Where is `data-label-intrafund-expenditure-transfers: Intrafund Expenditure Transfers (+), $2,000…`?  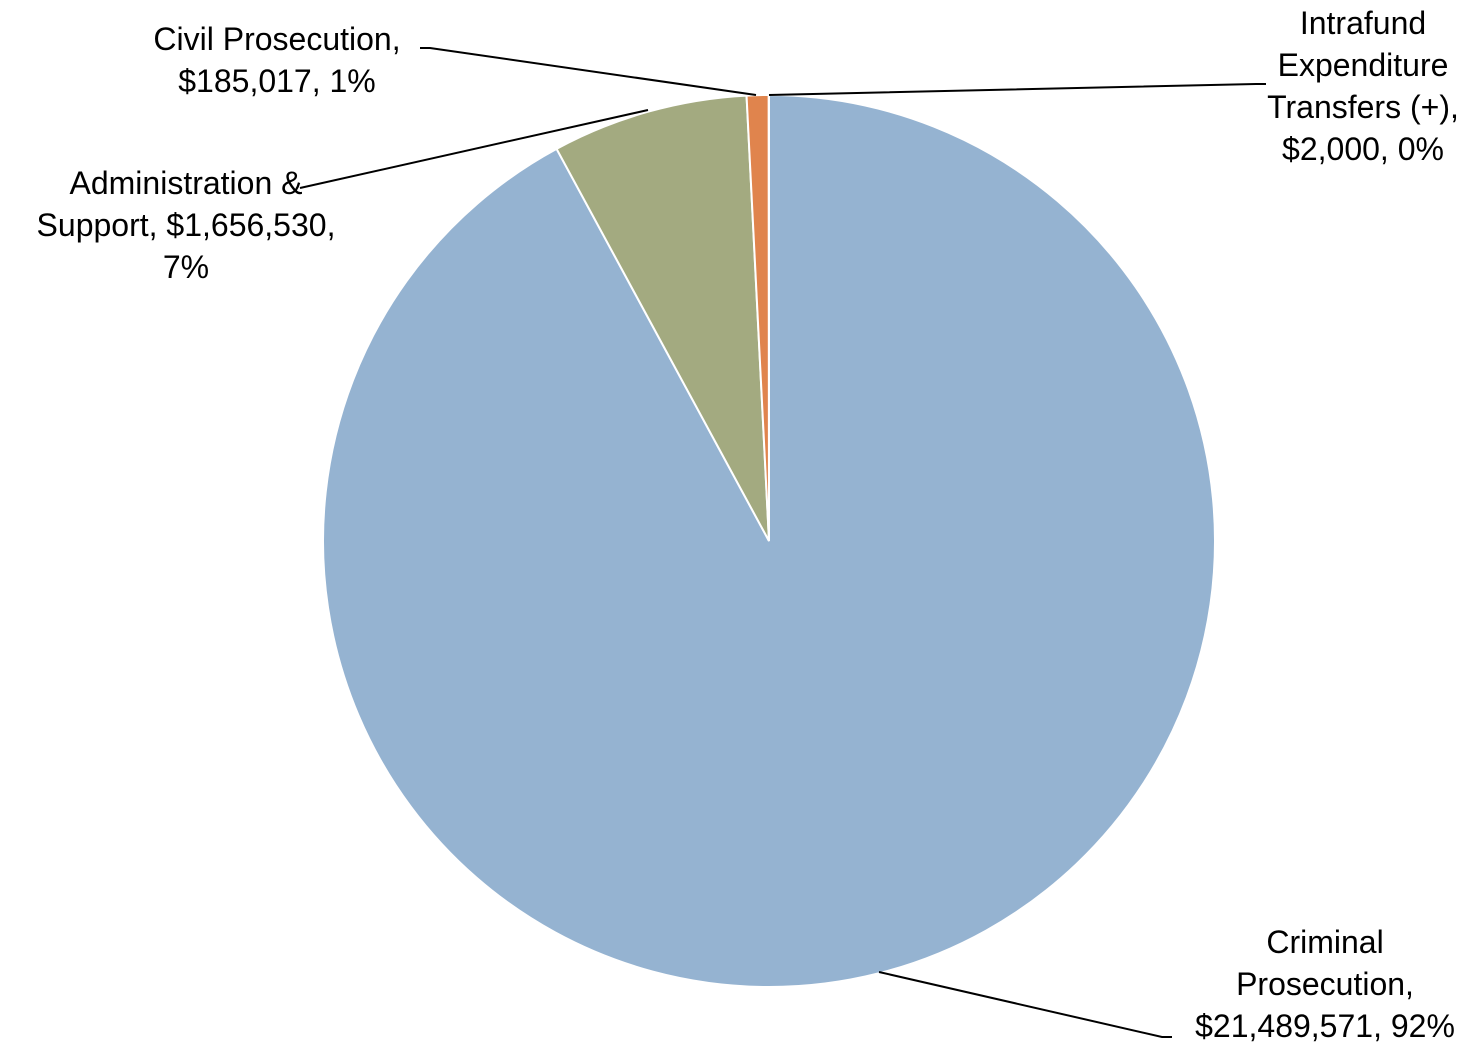 data-label-intrafund-expenditure-transfers: Intrafund Expenditure Transfers (+), $2,000… is located at coordinates (1363, 86).